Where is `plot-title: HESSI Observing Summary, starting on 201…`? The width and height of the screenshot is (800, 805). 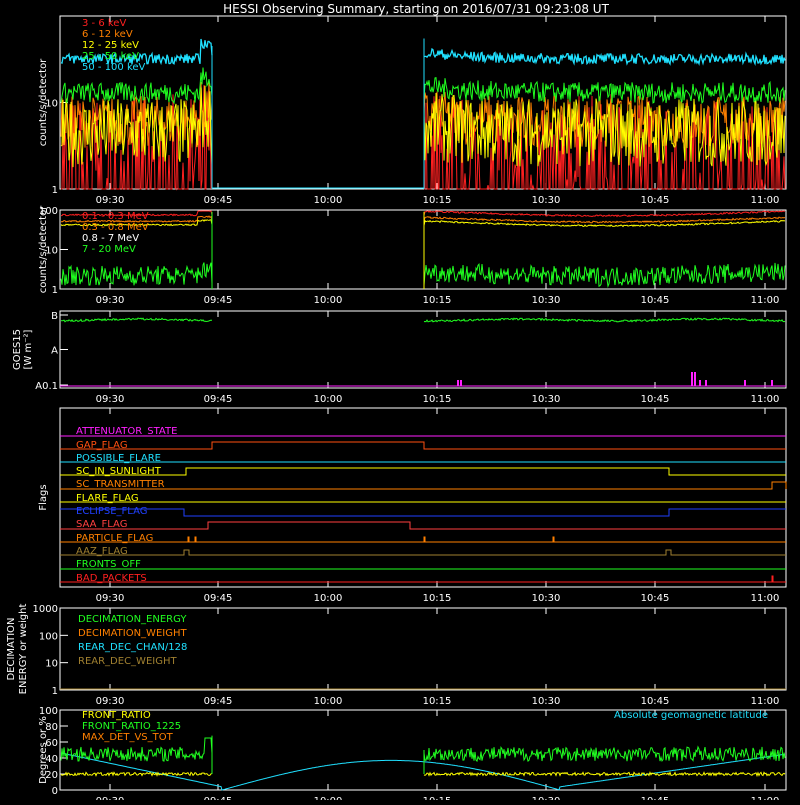 plot-title: HESSI Observing Summary, starting on 201… is located at coordinates (416, 9).